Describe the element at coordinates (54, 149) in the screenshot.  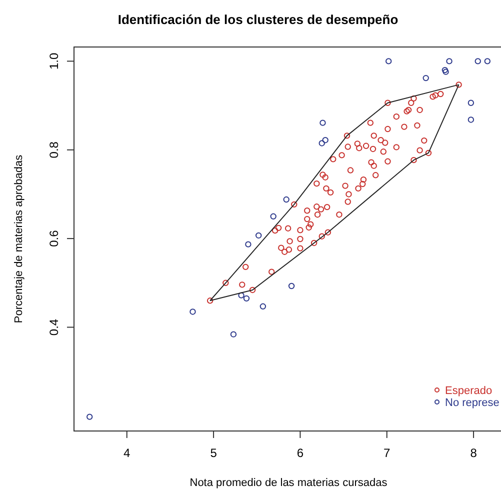
I see `y-tick-label: 0.8` at that location.